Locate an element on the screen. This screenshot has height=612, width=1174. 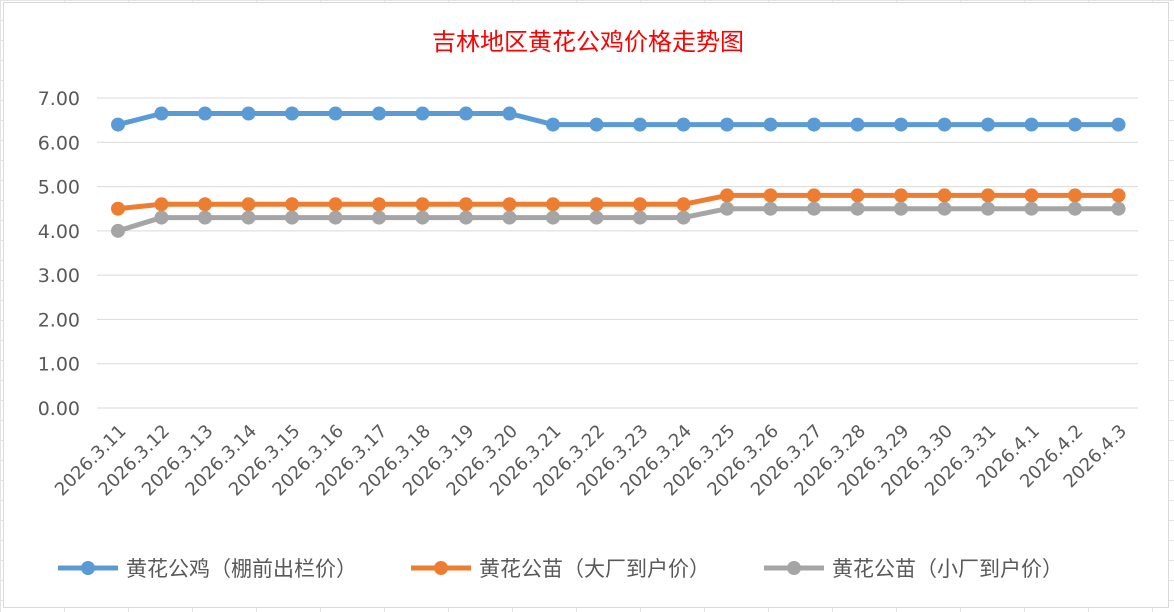
legend-label: 黄花公苗（大厂到户价） is located at coordinates (594, 569).